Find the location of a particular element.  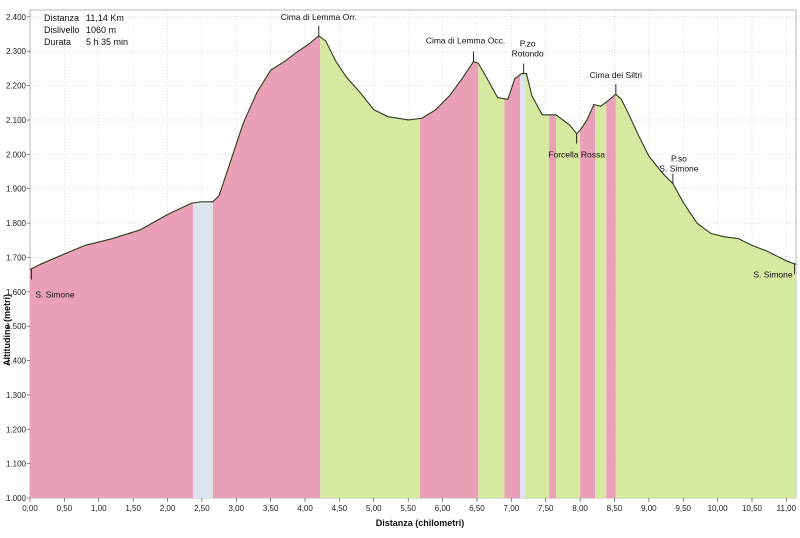

x-tick-label: 0,50 is located at coordinates (65, 508).